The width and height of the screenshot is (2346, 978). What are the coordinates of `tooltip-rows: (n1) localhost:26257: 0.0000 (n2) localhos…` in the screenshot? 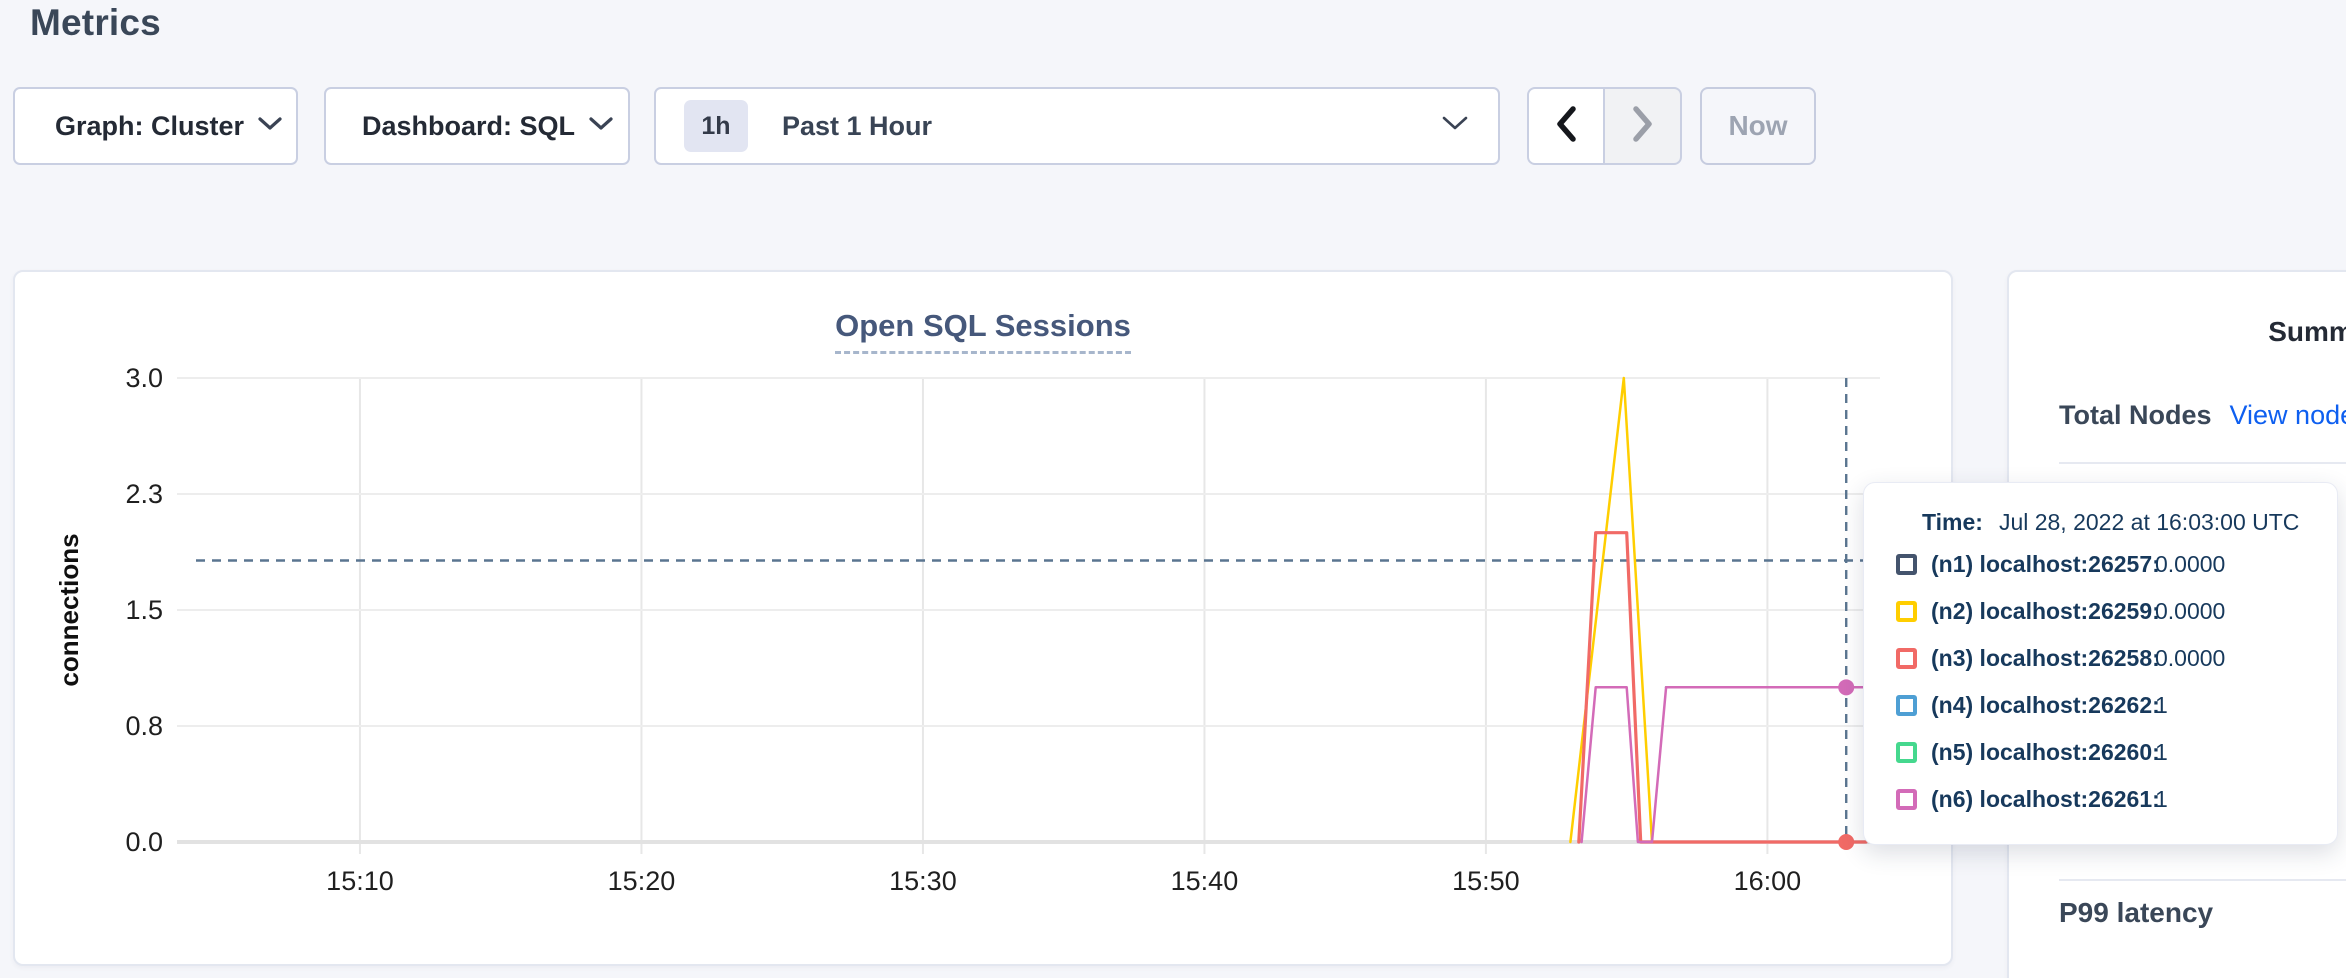 It's located at (2106, 682).